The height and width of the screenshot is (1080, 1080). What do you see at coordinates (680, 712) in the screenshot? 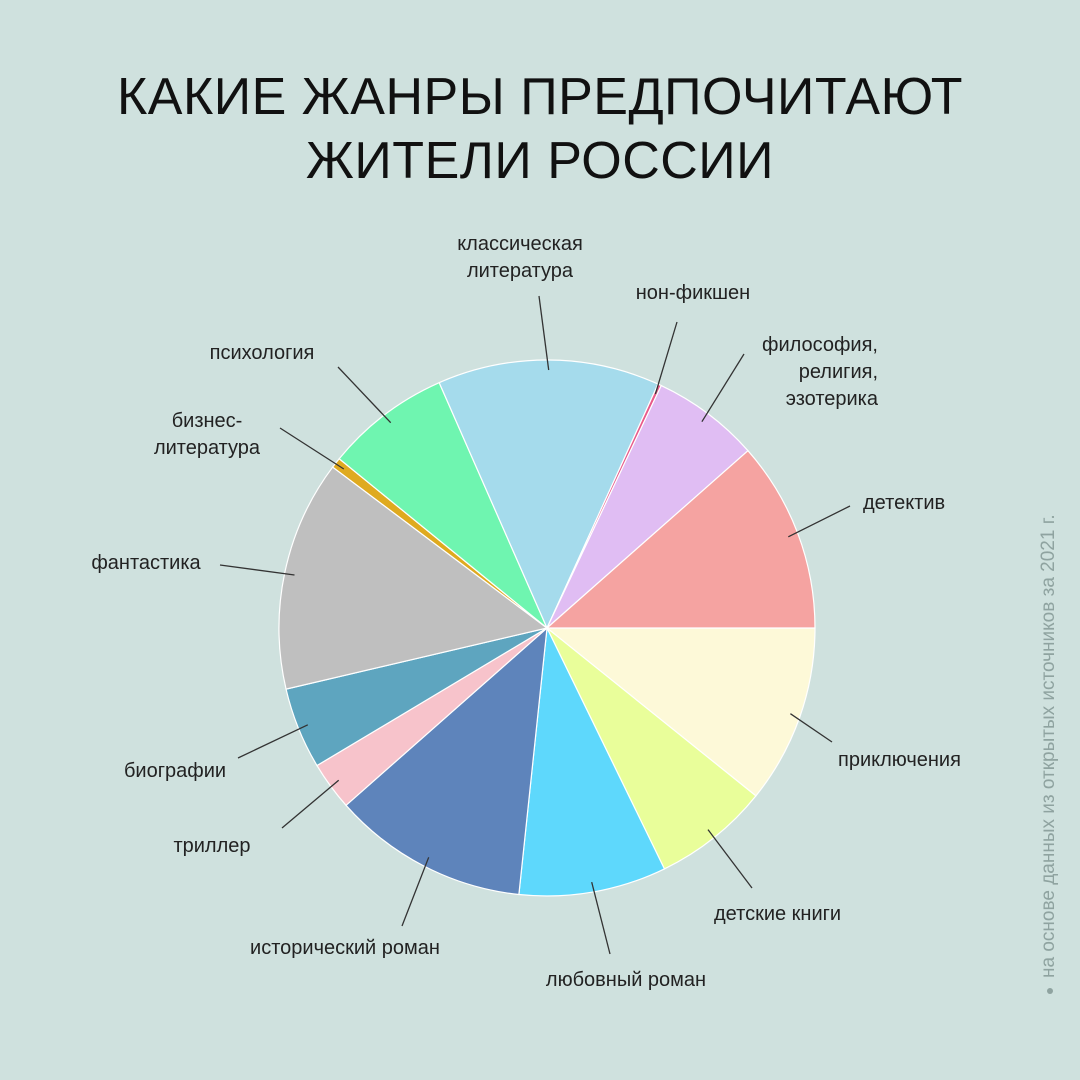
I see `pie-slice-priklyucheniya` at bounding box center [680, 712].